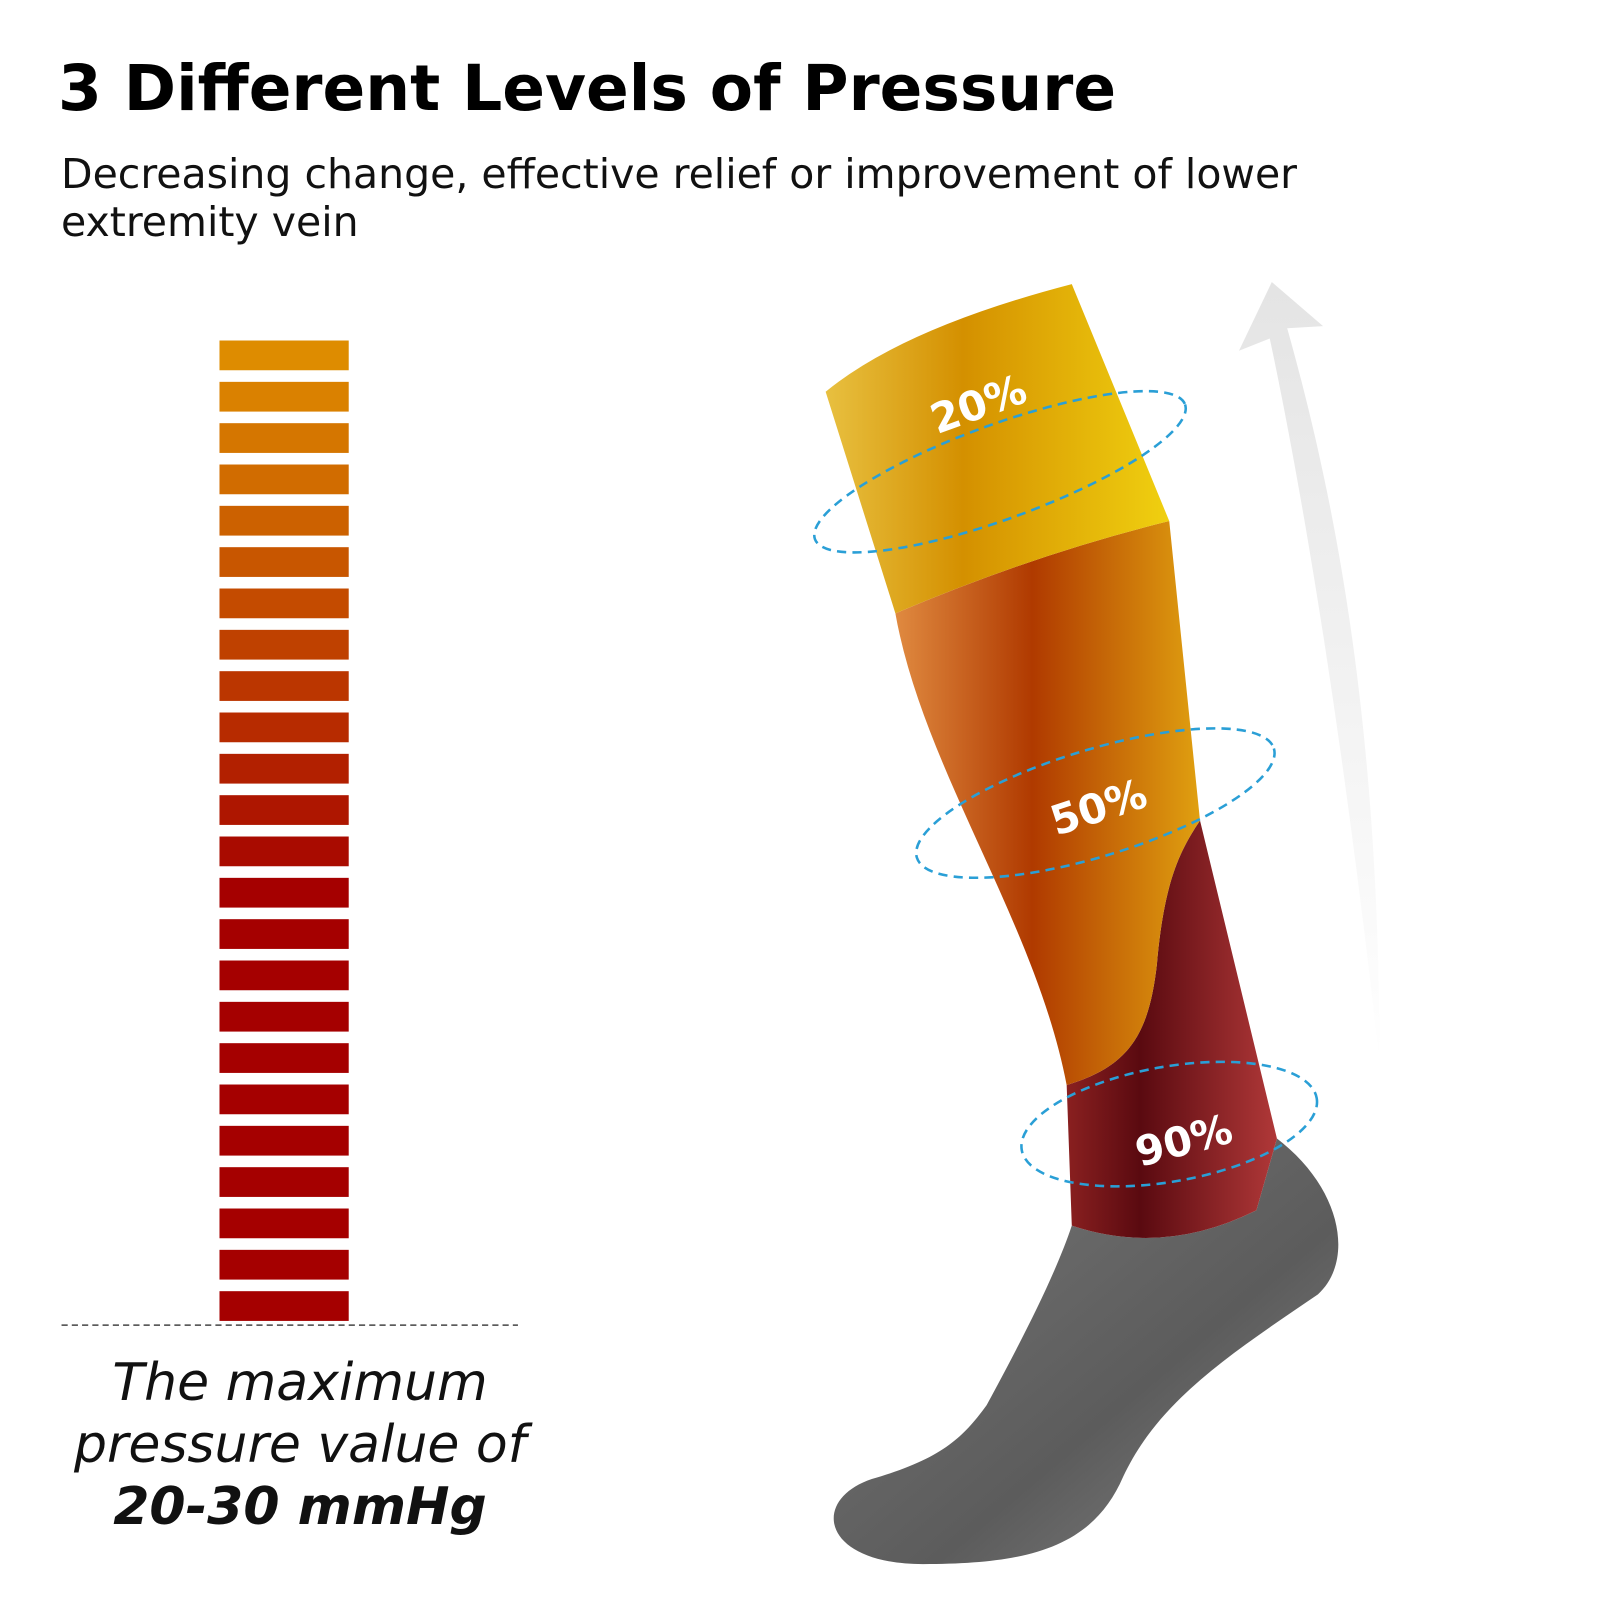 Image resolution: width=1600 pixels, height=1600 pixels. Describe the element at coordinates (284, 830) in the screenshot. I see `pressure-gauge` at that location.